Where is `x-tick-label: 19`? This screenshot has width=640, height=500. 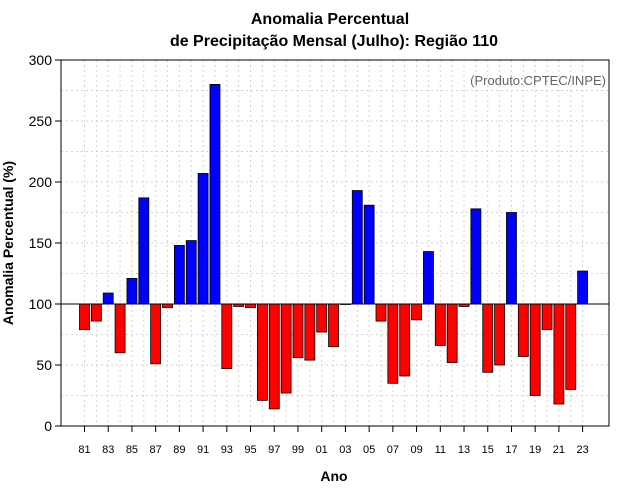
x-tick-label: 19 is located at coordinates (535, 450).